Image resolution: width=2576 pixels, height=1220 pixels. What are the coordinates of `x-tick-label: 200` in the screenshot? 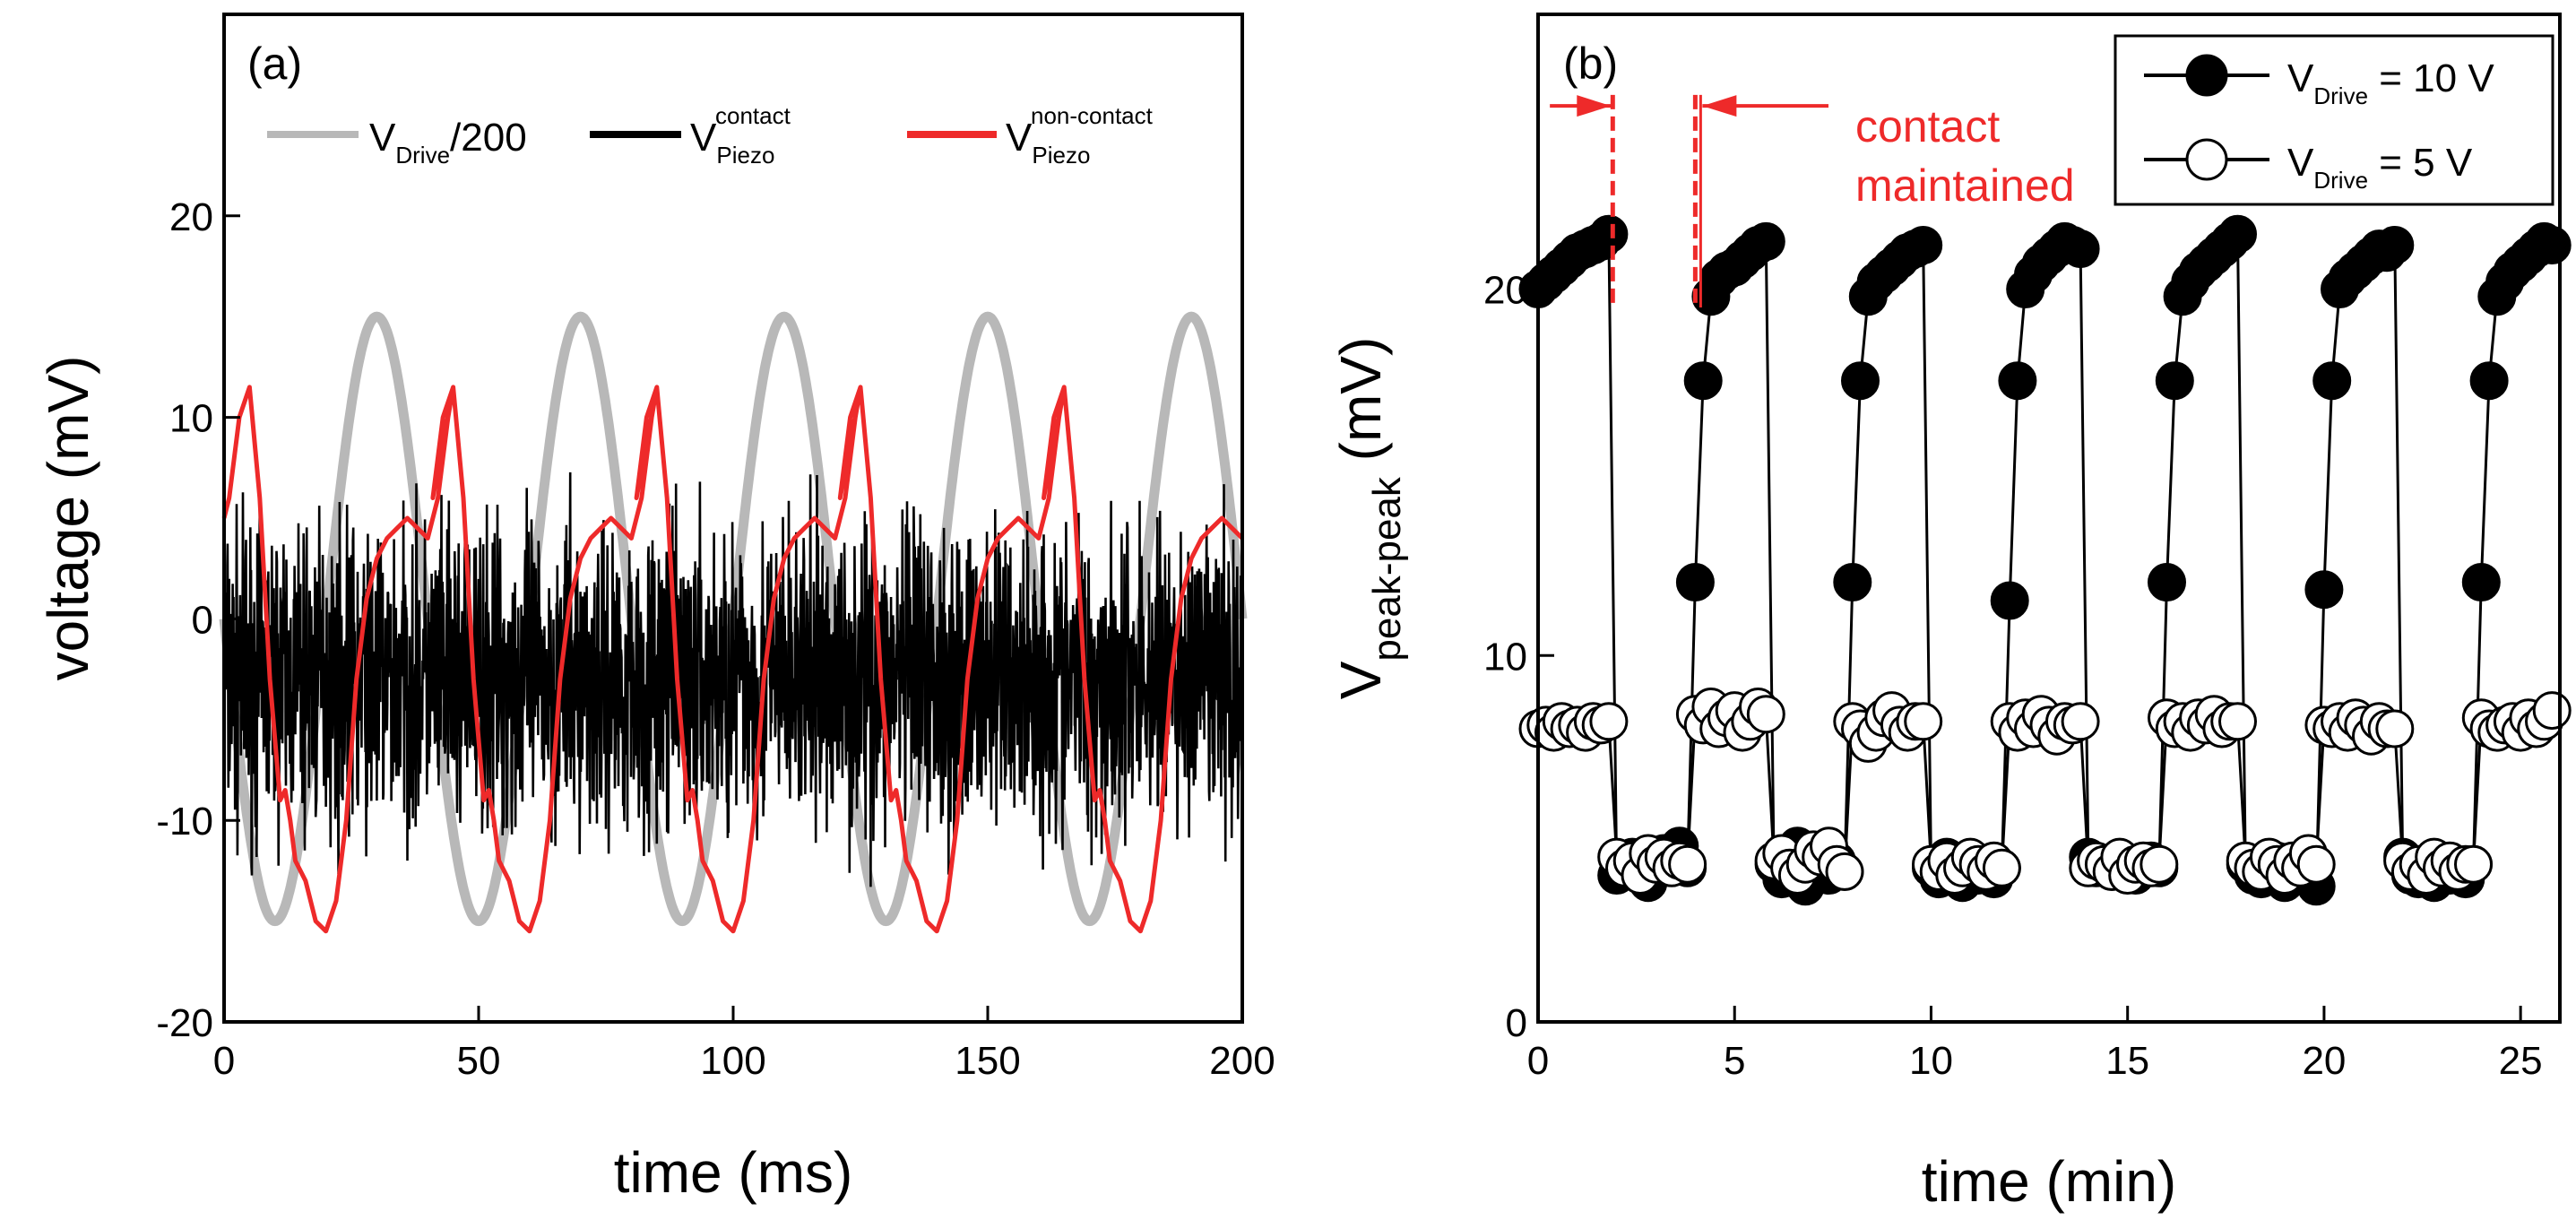 It's located at (1242, 1061).